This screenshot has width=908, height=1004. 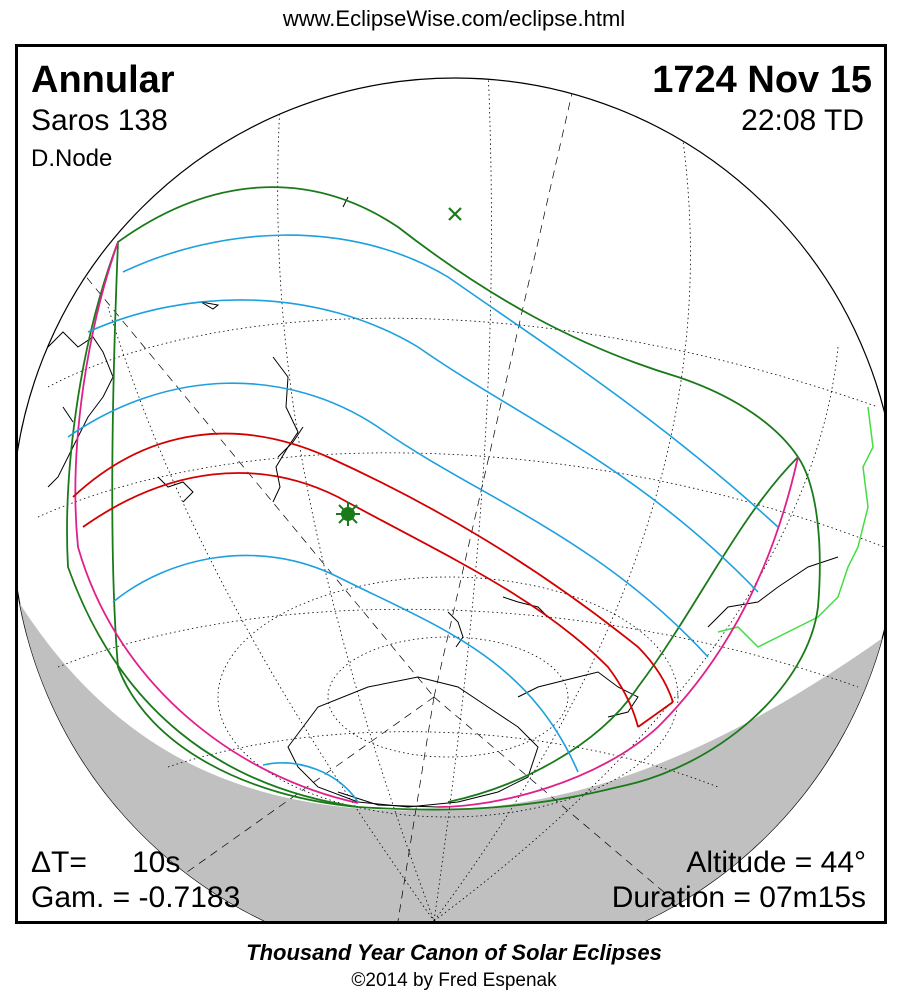 I want to click on saros-number: Saros 138, so click(x=99, y=120).